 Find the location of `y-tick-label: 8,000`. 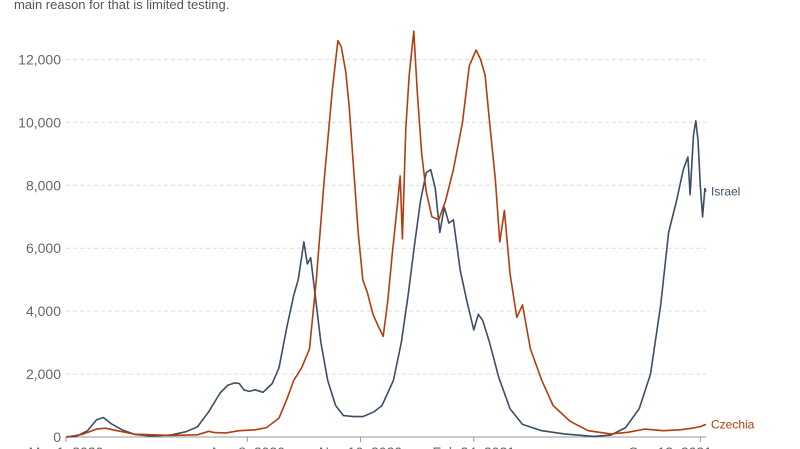

y-tick-label: 8,000 is located at coordinates (43, 185).